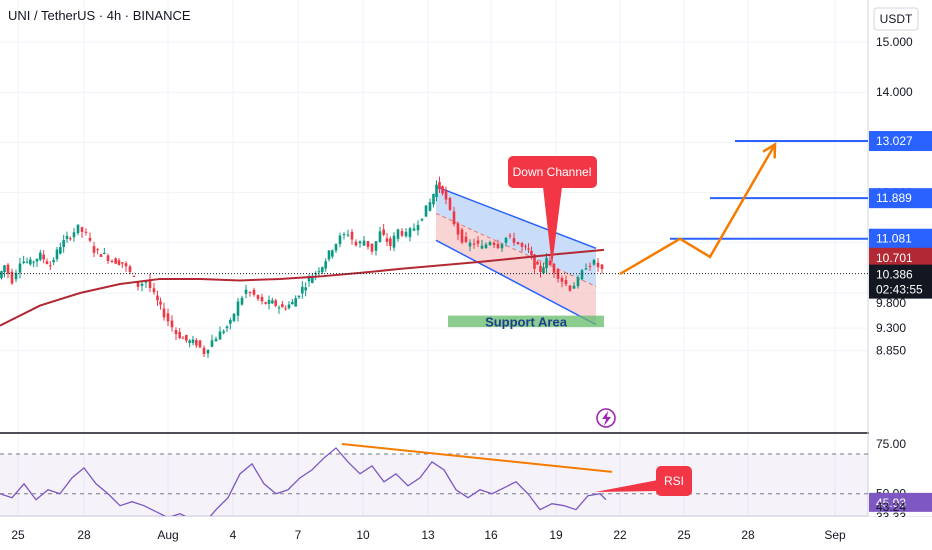 This screenshot has width=932, height=550. I want to click on time-tick: Aug, so click(167, 535).